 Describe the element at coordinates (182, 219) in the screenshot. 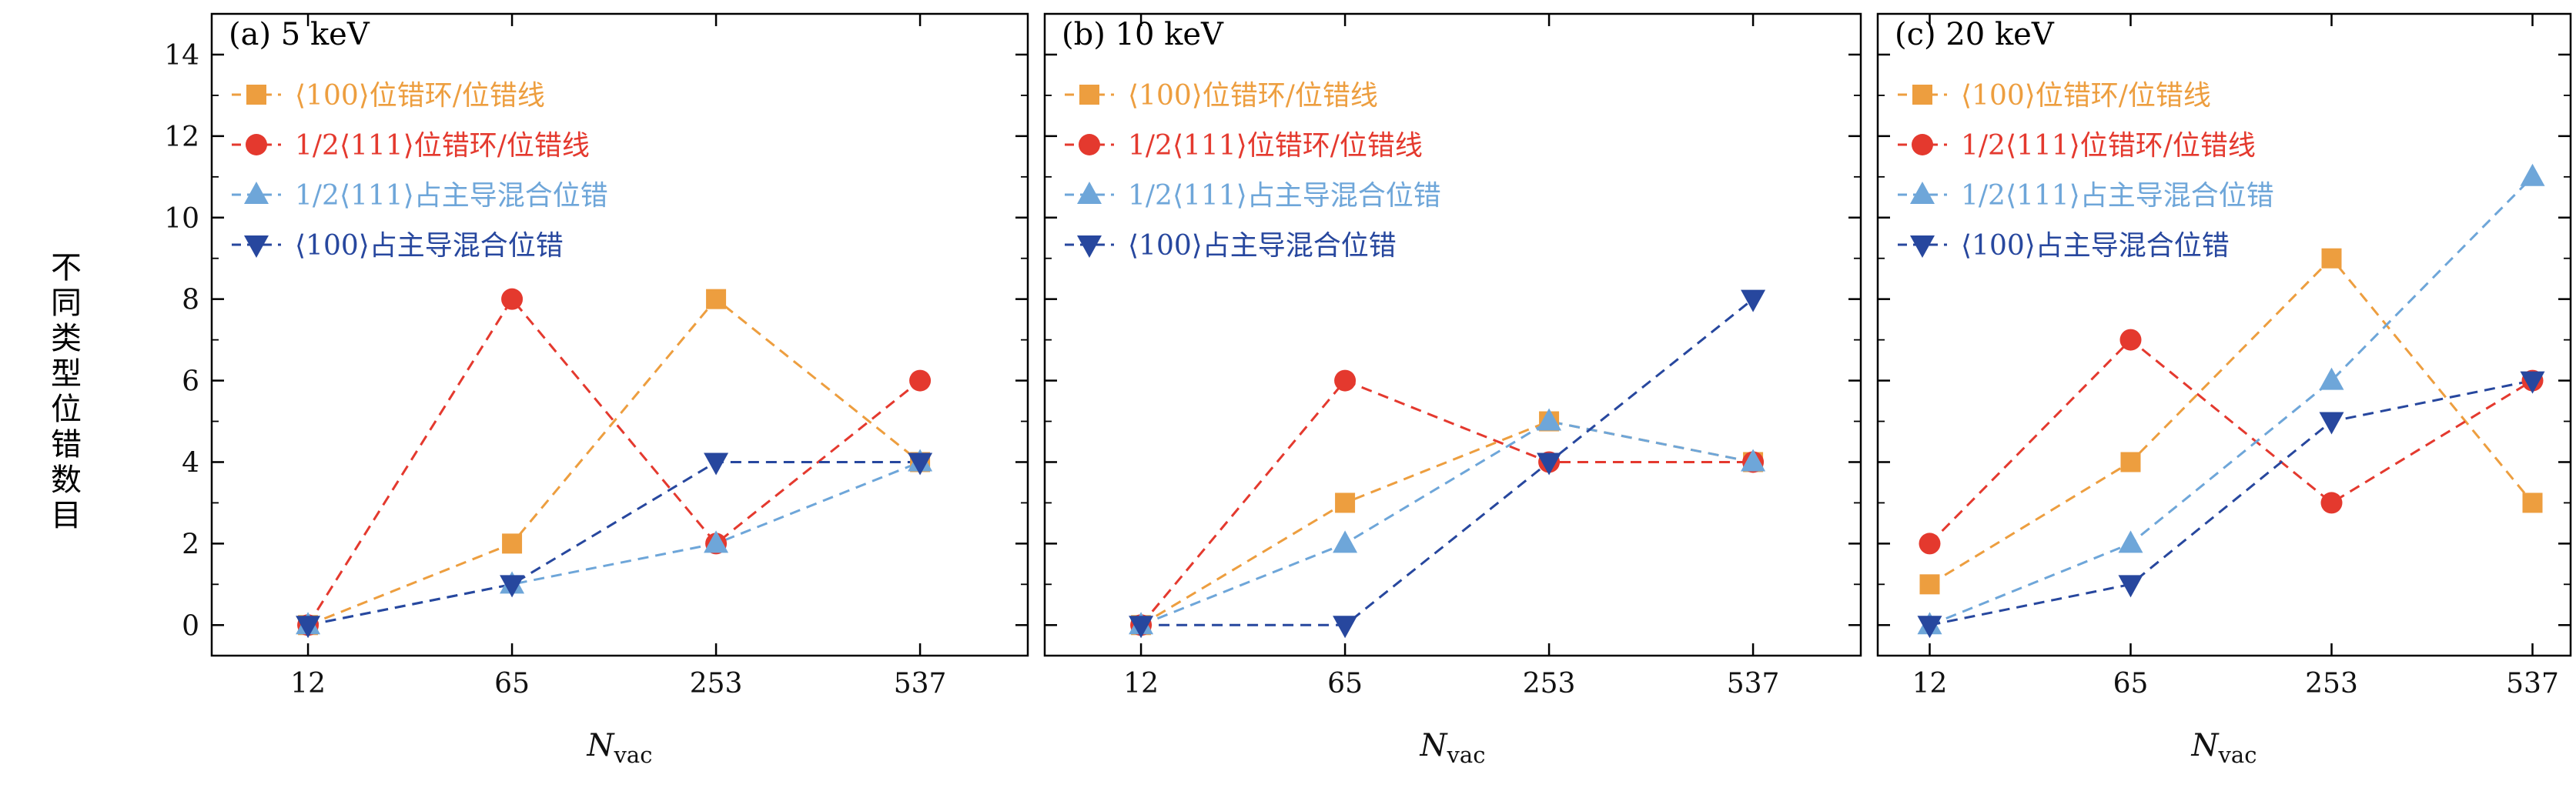

I see `y-tick-label: 10` at that location.